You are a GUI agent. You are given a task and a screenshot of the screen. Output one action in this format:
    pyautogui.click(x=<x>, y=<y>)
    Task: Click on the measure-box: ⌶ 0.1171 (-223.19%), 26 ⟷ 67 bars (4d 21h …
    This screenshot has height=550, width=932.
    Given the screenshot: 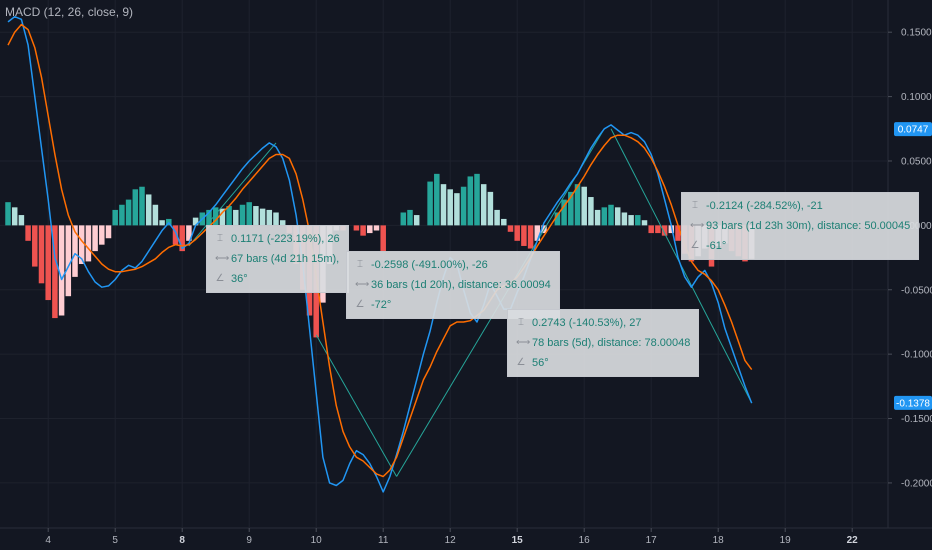 What is the action you would take?
    pyautogui.click(x=277, y=259)
    